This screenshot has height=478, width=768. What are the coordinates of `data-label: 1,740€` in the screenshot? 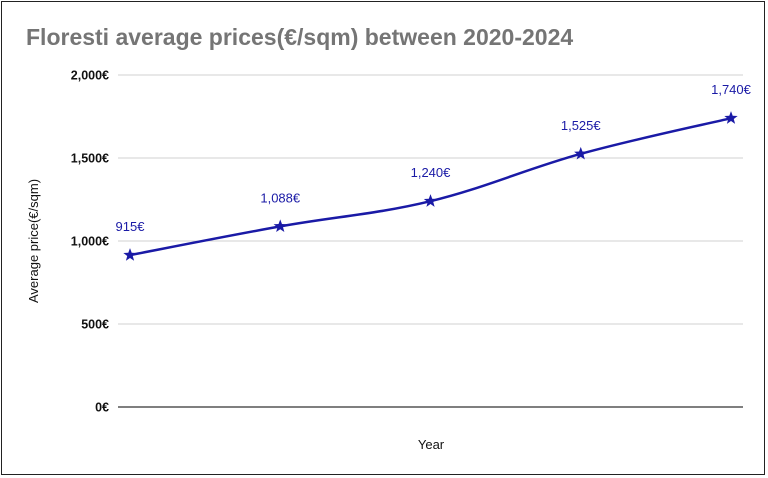 It's located at (731, 89).